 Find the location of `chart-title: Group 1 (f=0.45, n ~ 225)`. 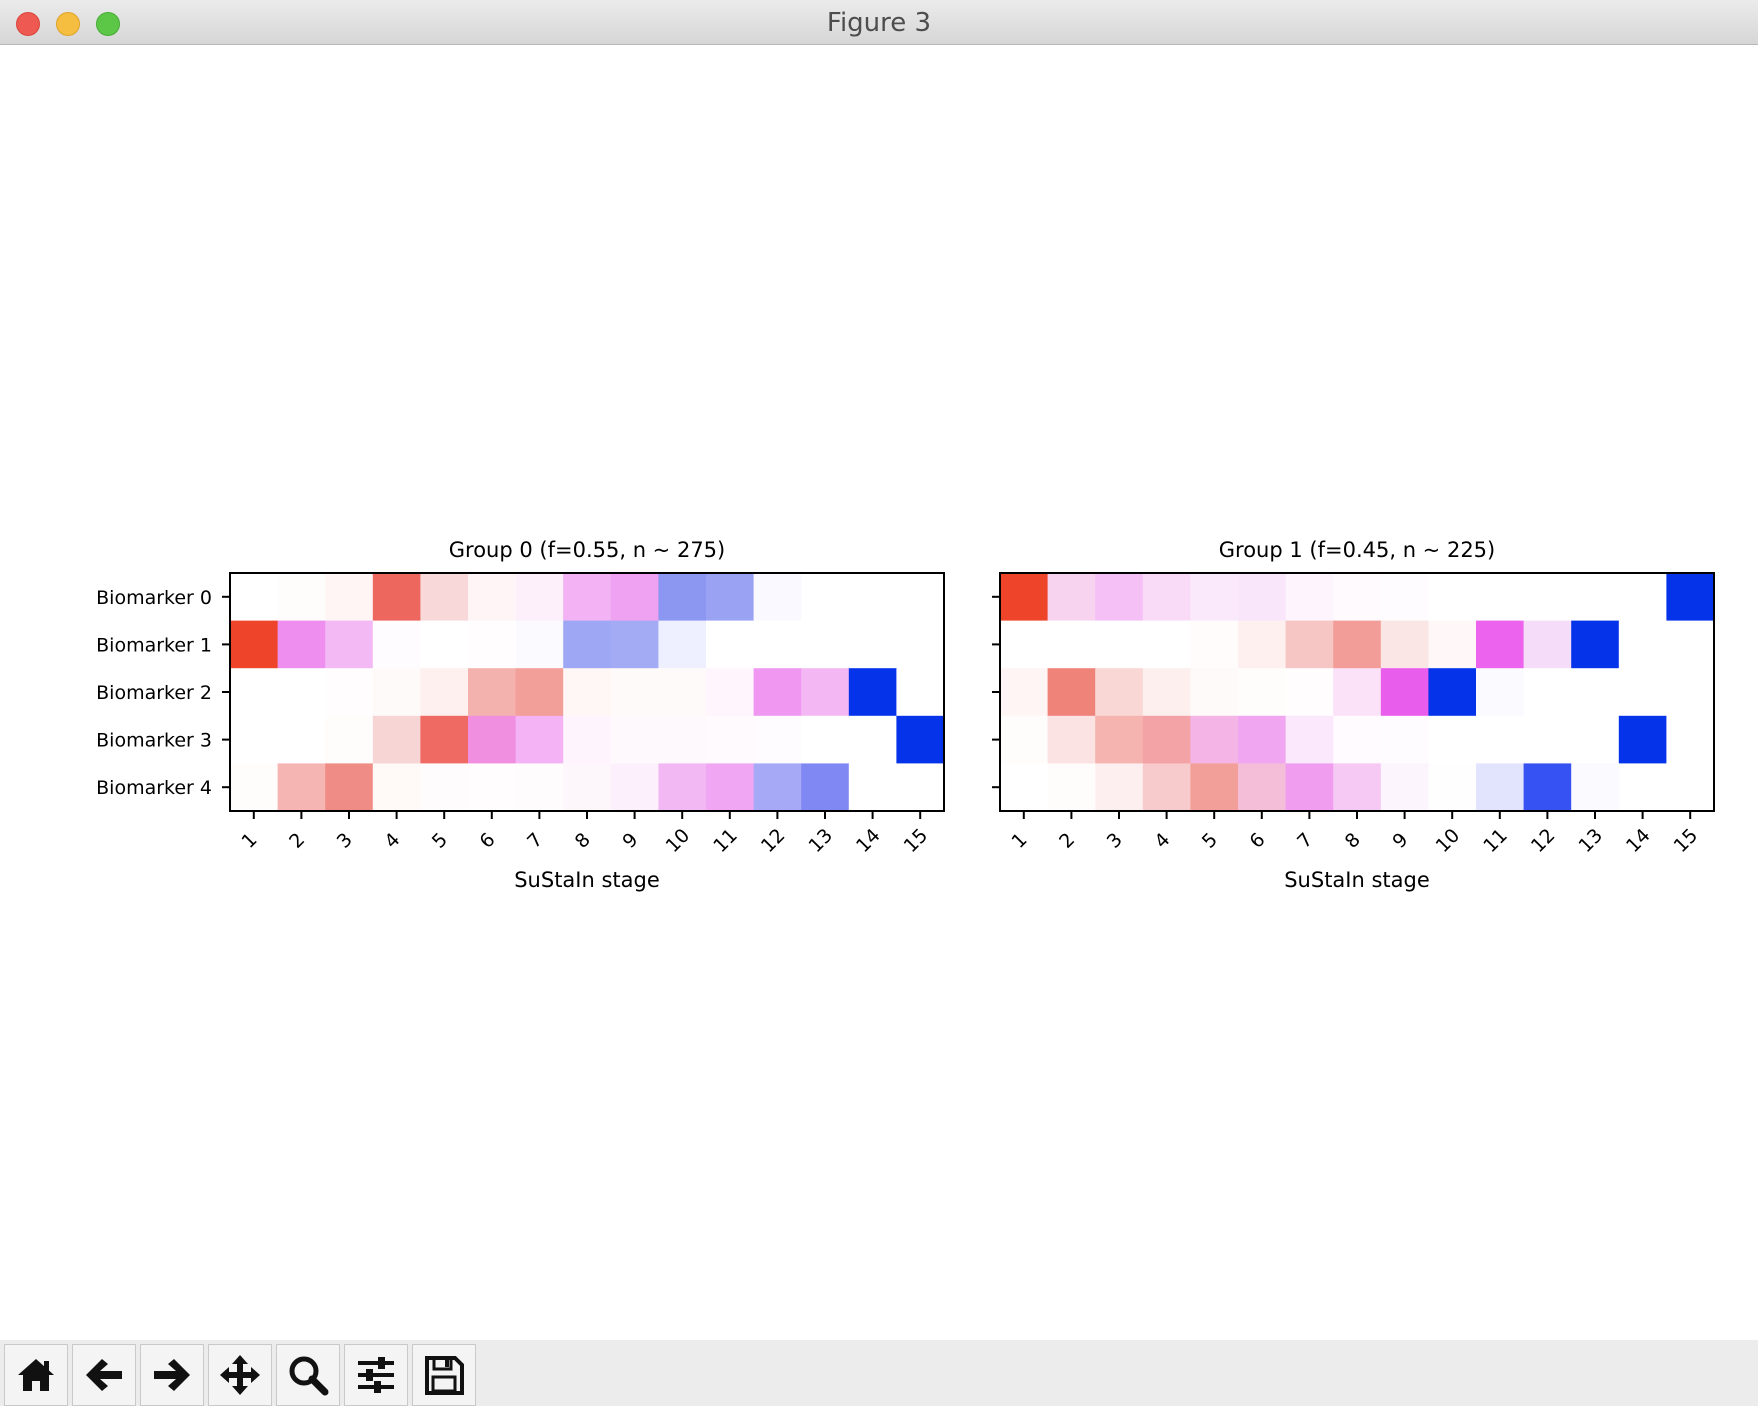

chart-title: Group 1 (f=0.45, n ~ 225) is located at coordinates (1357, 550).